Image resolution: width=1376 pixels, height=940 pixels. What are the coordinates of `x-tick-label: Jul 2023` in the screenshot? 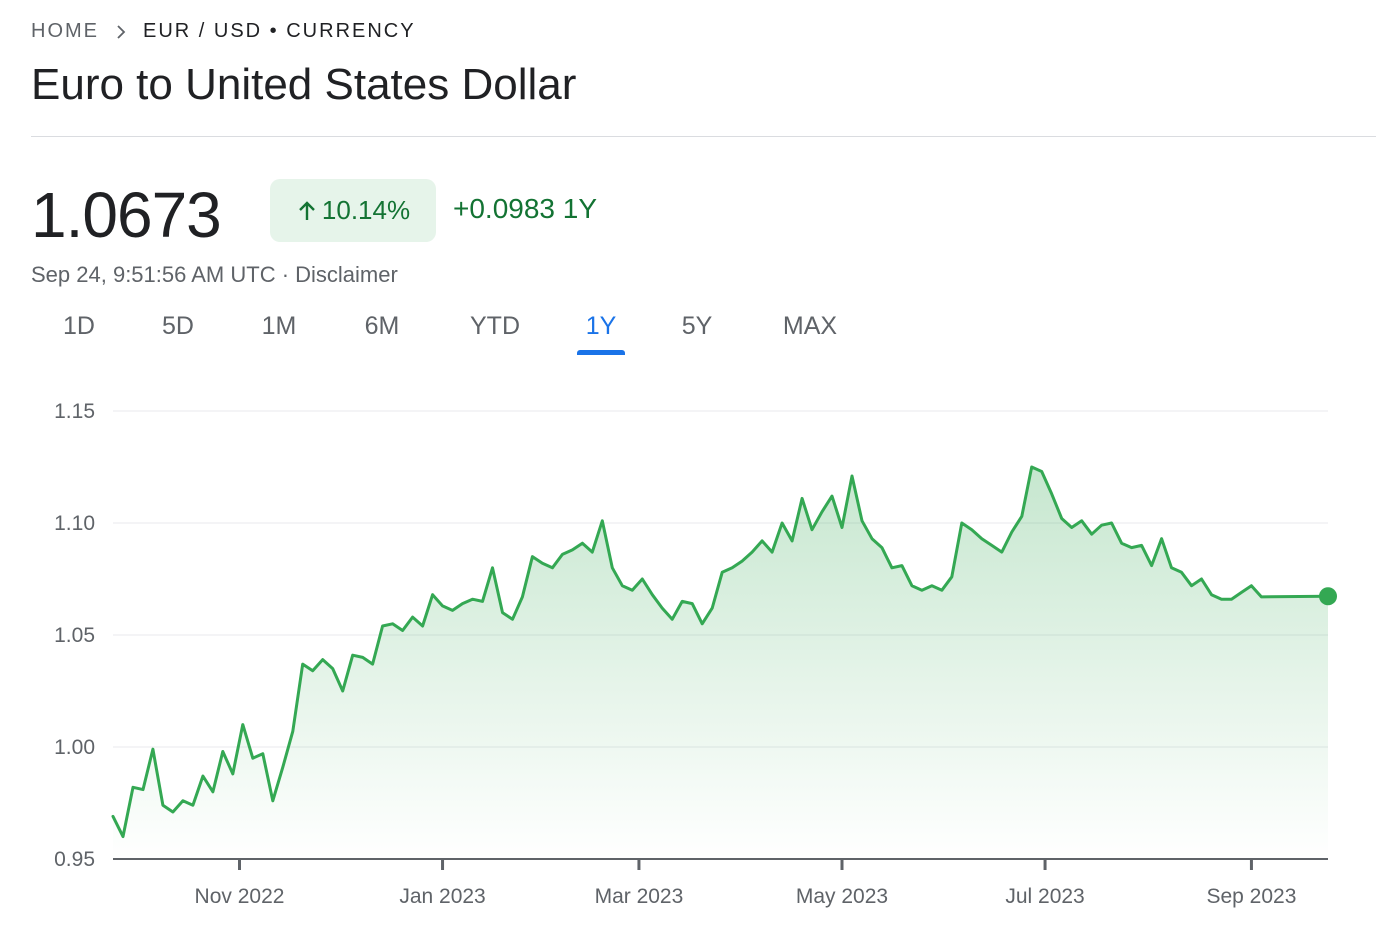 It's located at (1044, 896).